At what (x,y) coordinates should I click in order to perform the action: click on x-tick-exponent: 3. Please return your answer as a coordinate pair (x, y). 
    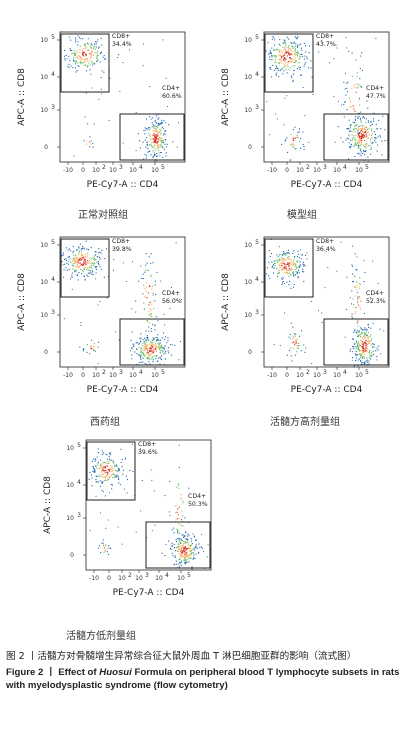
    Looking at the image, I should click on (325, 372).